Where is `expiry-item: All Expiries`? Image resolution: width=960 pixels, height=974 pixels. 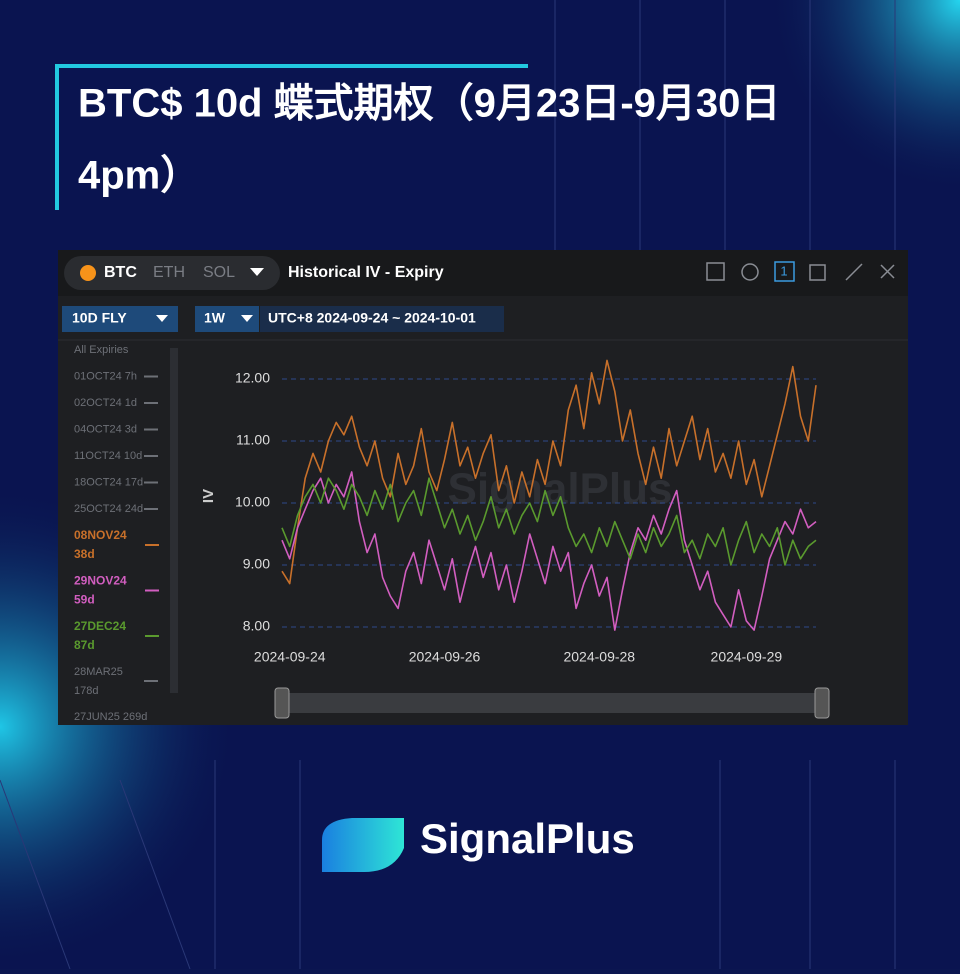
expiry-item: All Expiries is located at coordinates (101, 350).